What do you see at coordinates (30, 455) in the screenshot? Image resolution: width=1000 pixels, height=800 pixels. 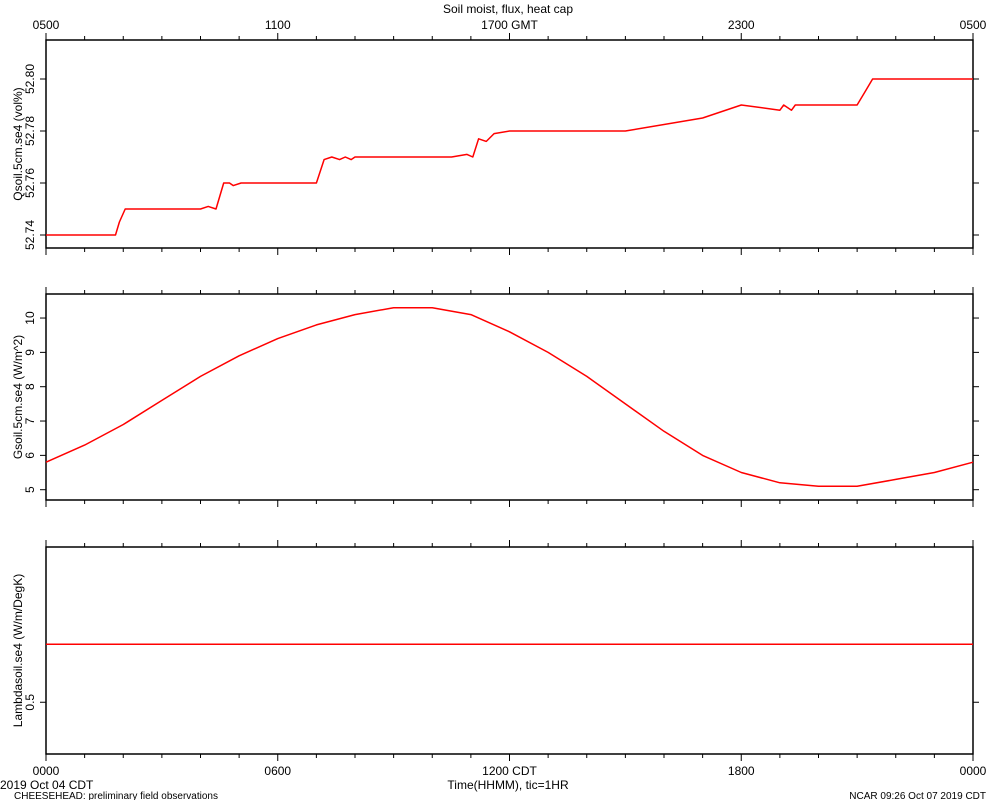 I see `y-tick-label: 6` at bounding box center [30, 455].